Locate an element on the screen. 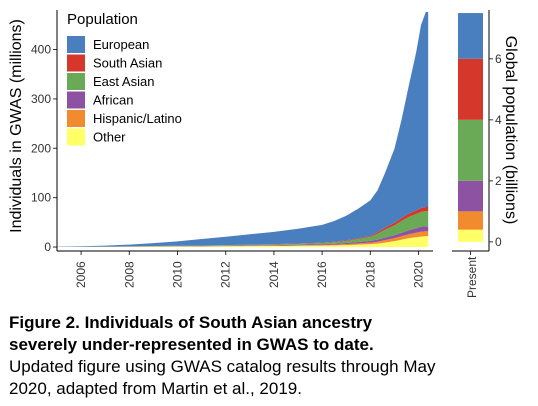 This screenshot has height=406, width=538. x-tick-label: 2006 is located at coordinates (81, 274).